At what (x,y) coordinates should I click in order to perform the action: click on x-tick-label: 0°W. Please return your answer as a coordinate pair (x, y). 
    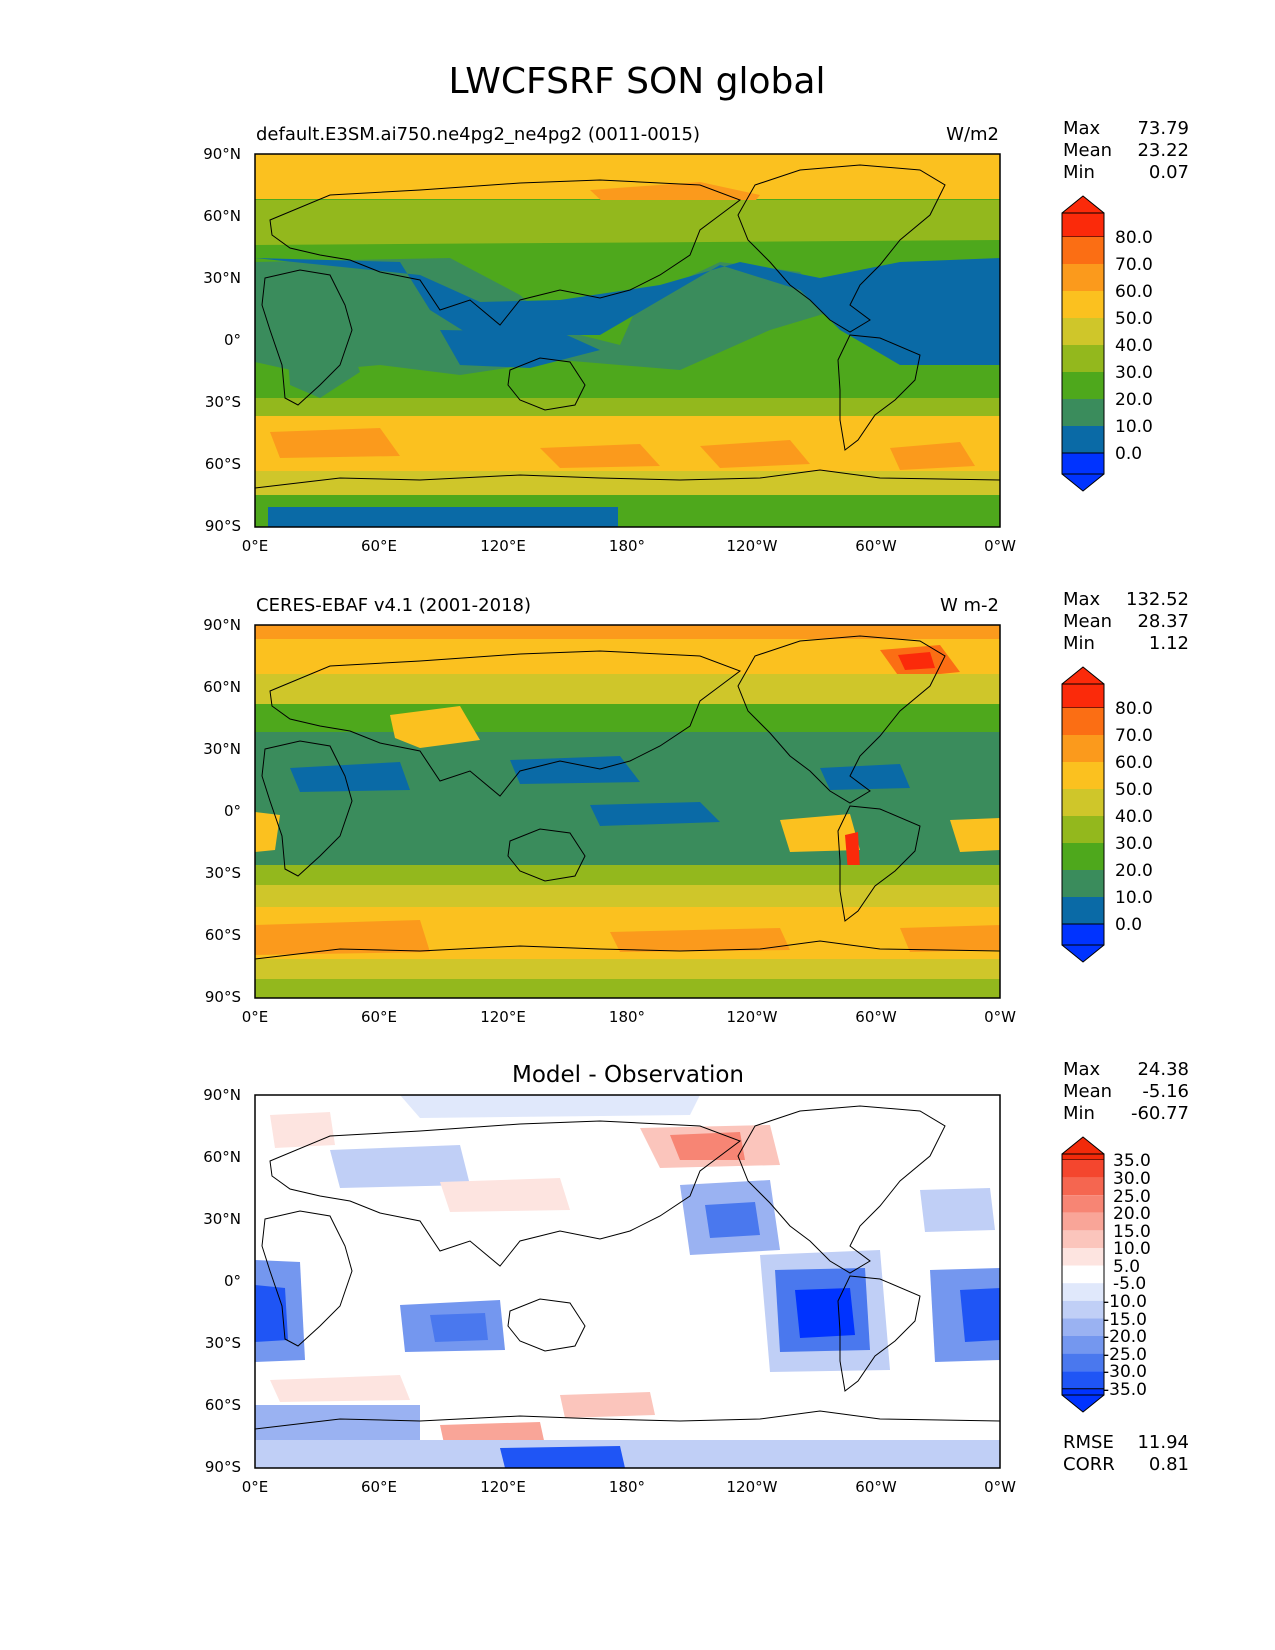
    Looking at the image, I should click on (1000, 1017).